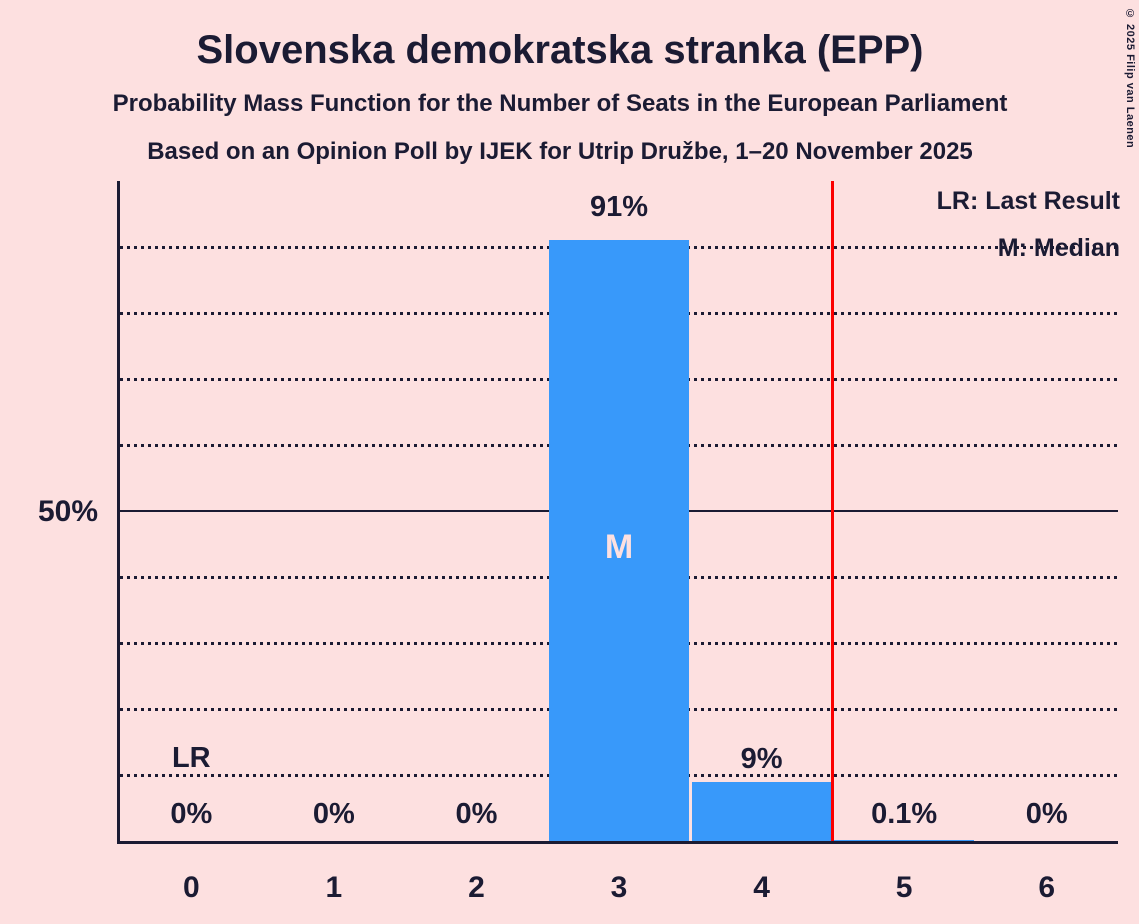 This screenshot has height=924, width=1139. Describe the element at coordinates (334, 887) in the screenshot. I see `x-tick-label: 1` at that location.